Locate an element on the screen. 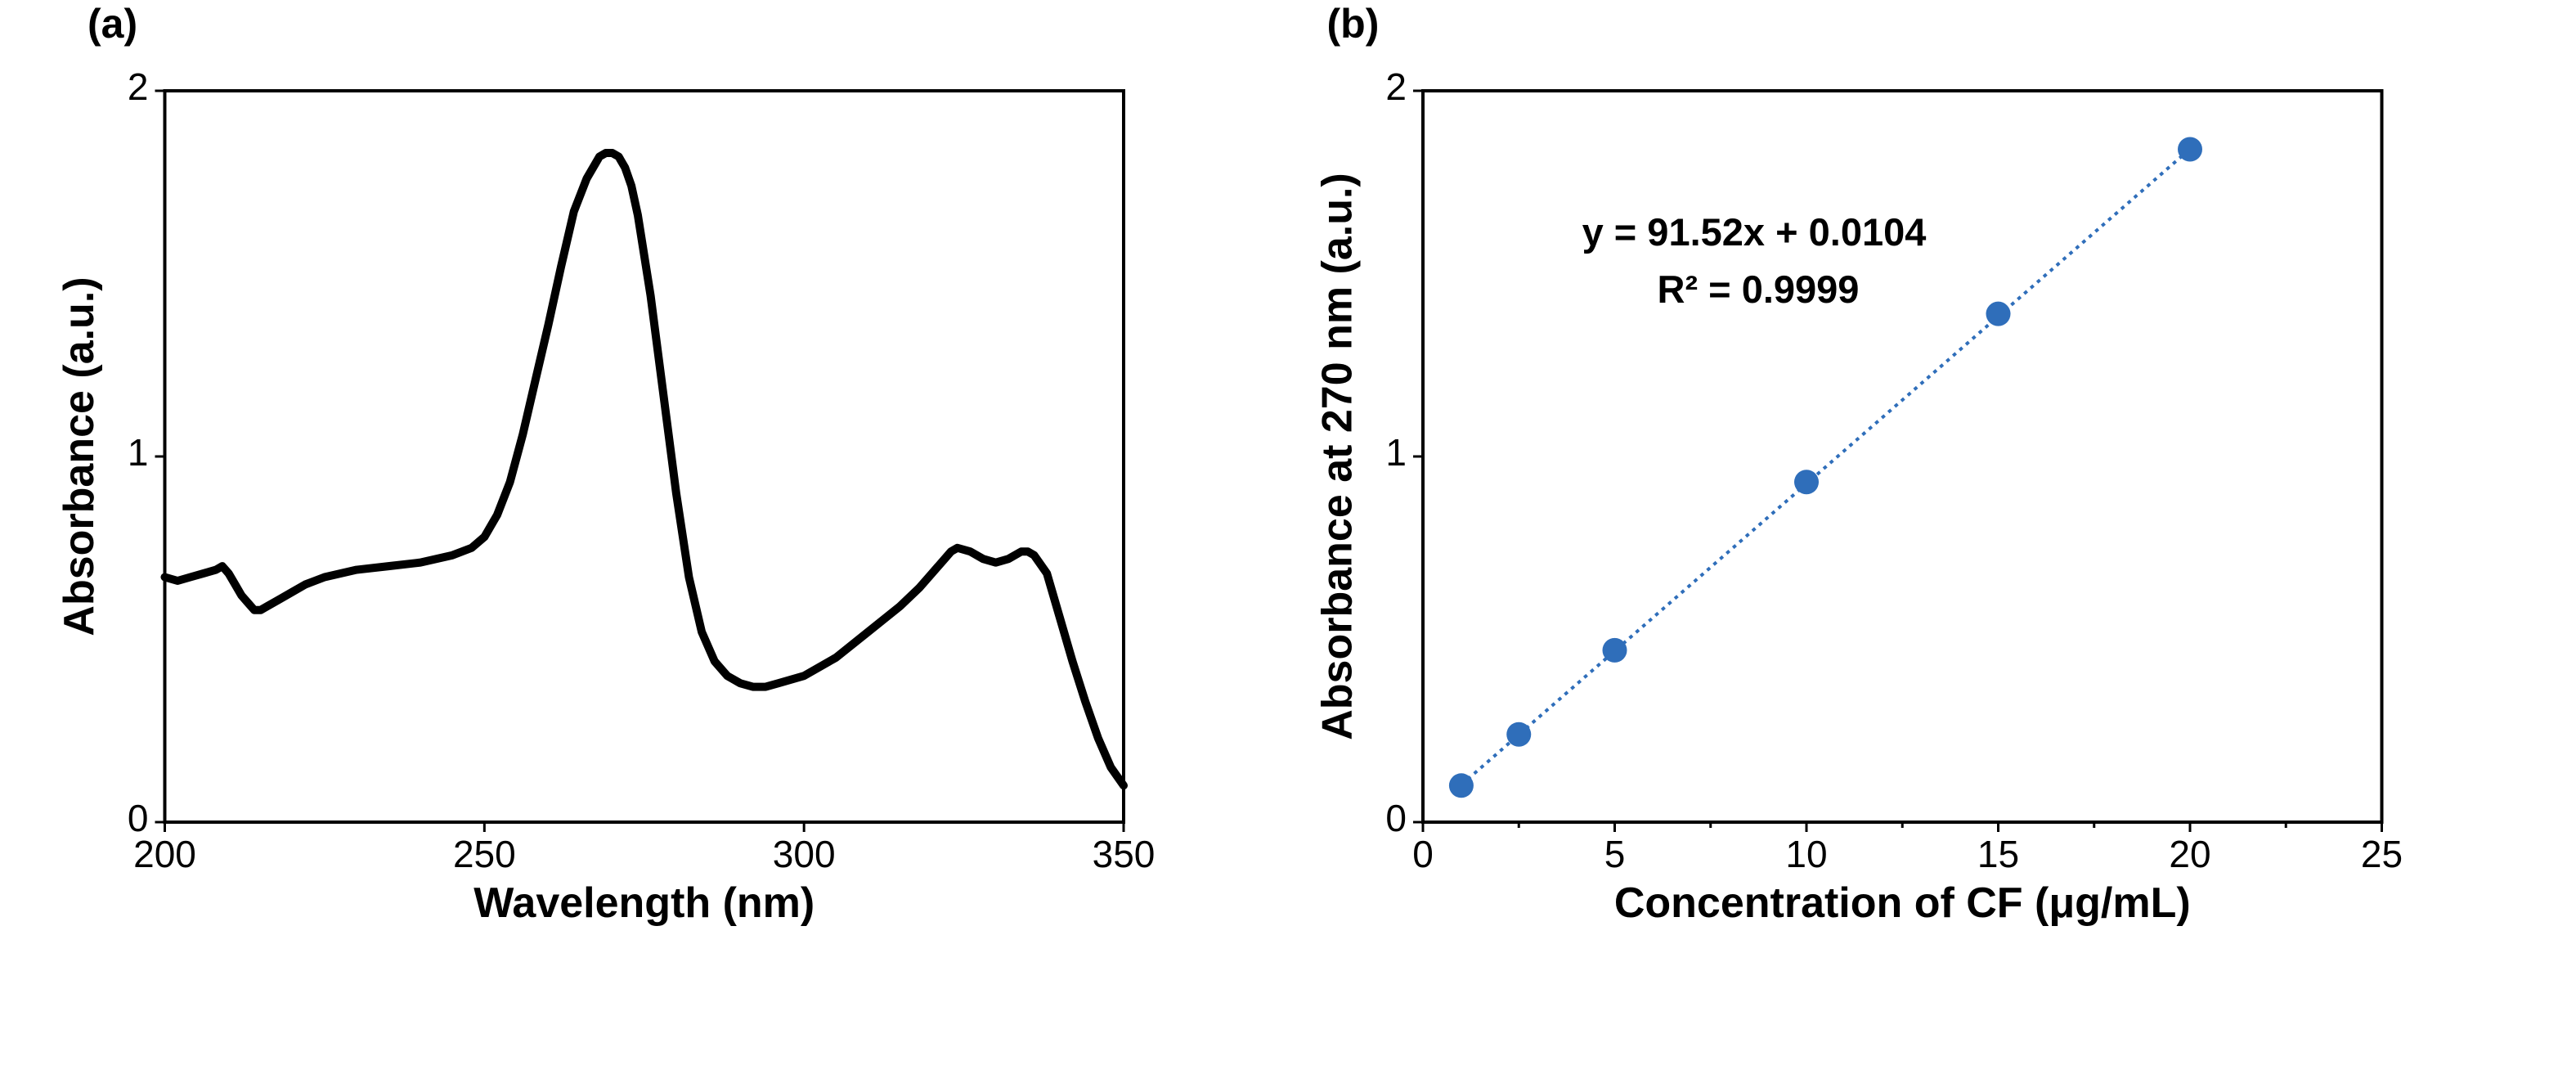 The image size is (2576, 1070). x-tick-label: 25 is located at coordinates (2382, 854).